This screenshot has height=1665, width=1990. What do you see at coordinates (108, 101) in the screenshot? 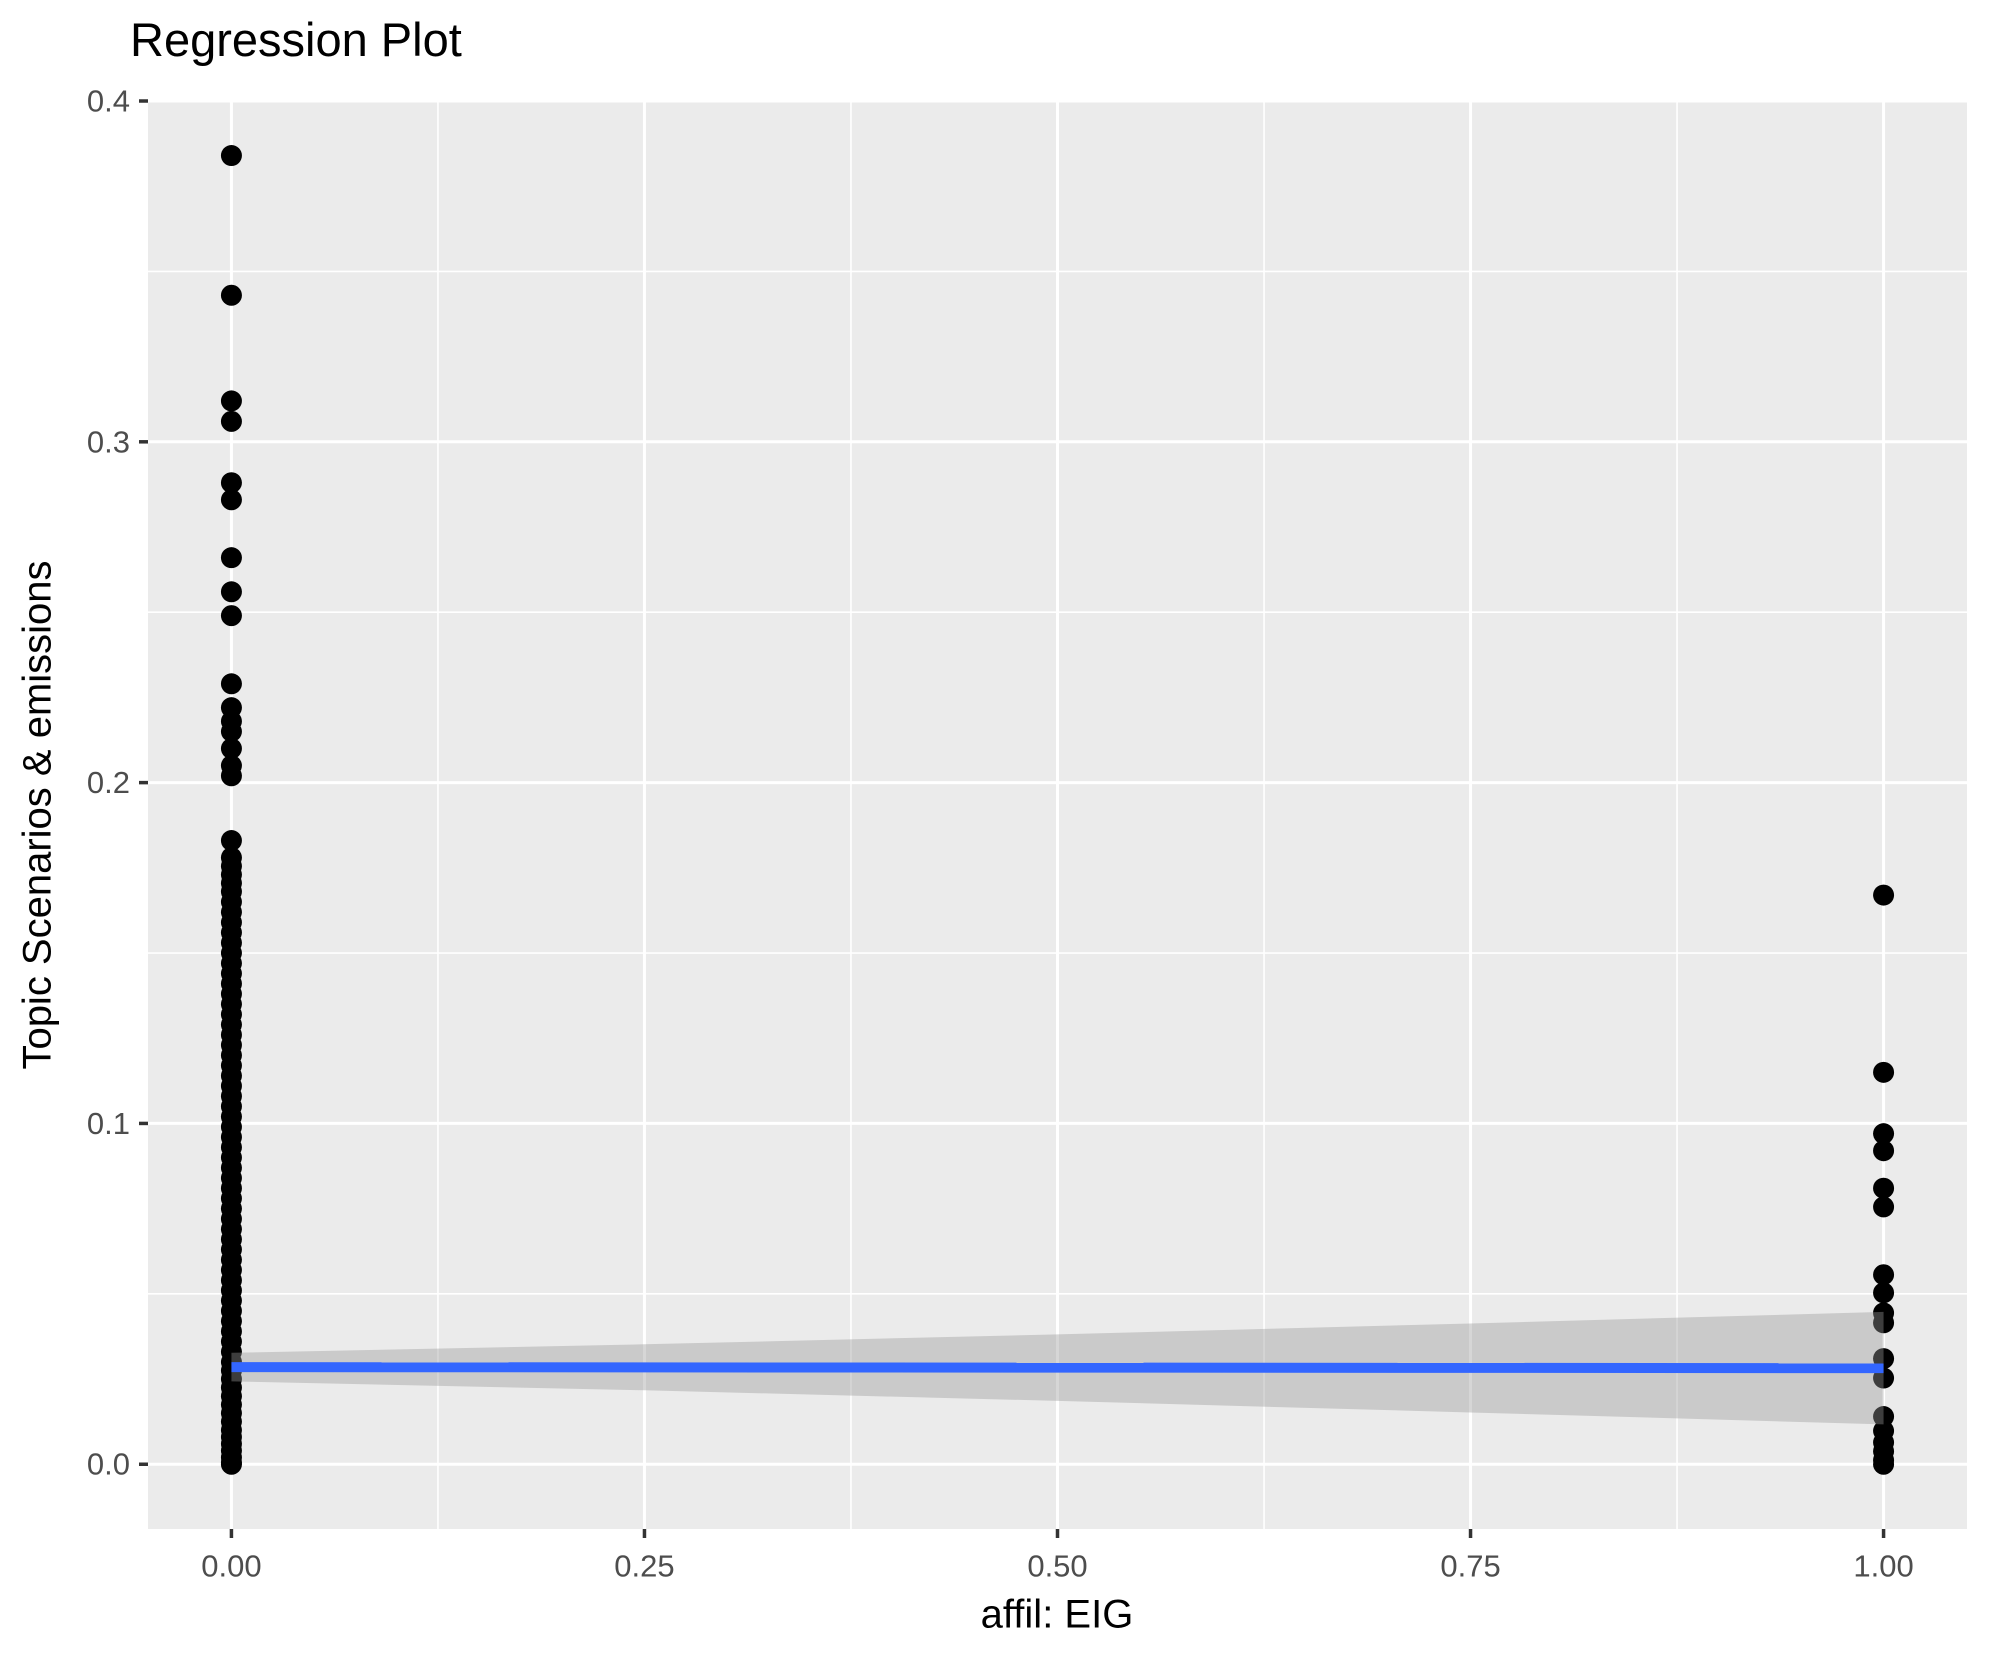
I see `y-tick-label: 0.4` at bounding box center [108, 101].